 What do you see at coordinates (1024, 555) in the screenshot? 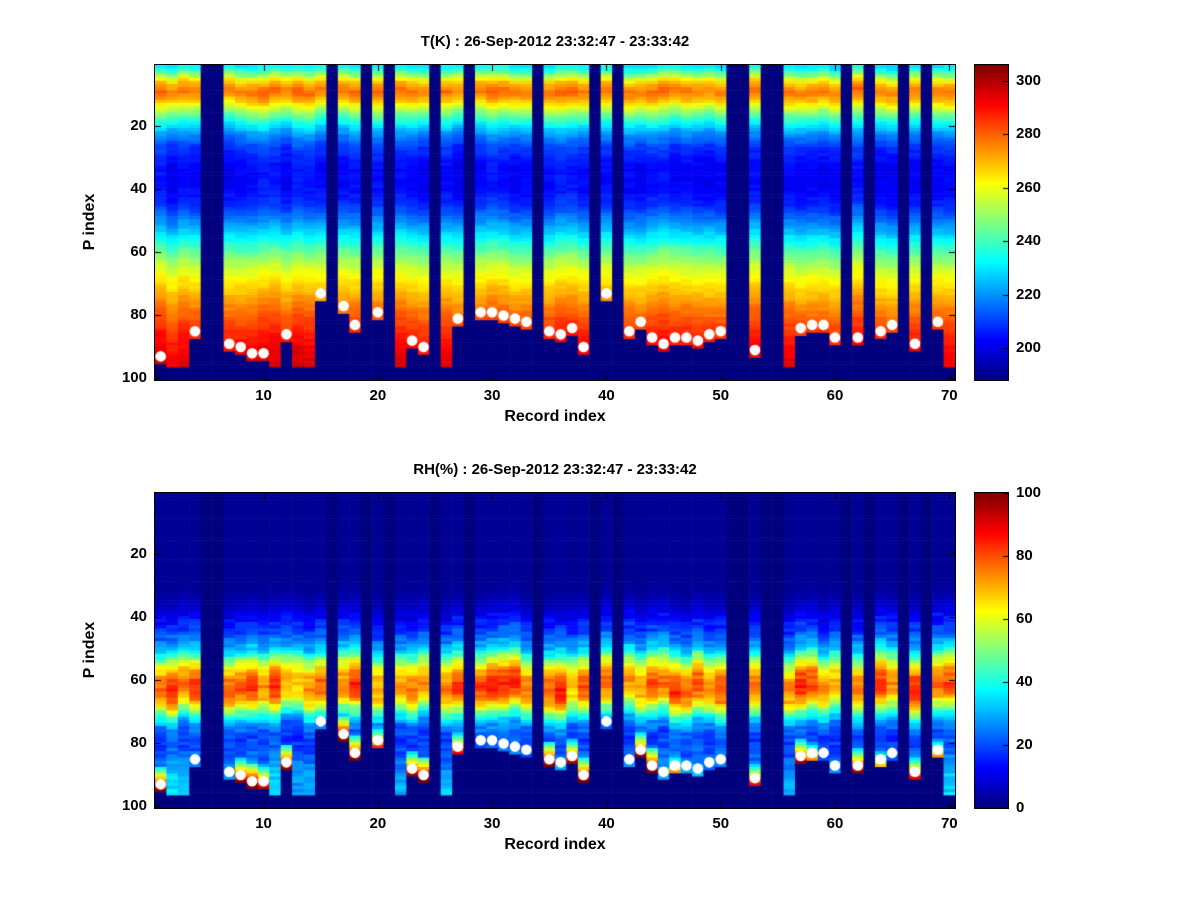
I see `colorbar-tick-label: 80` at bounding box center [1024, 555].